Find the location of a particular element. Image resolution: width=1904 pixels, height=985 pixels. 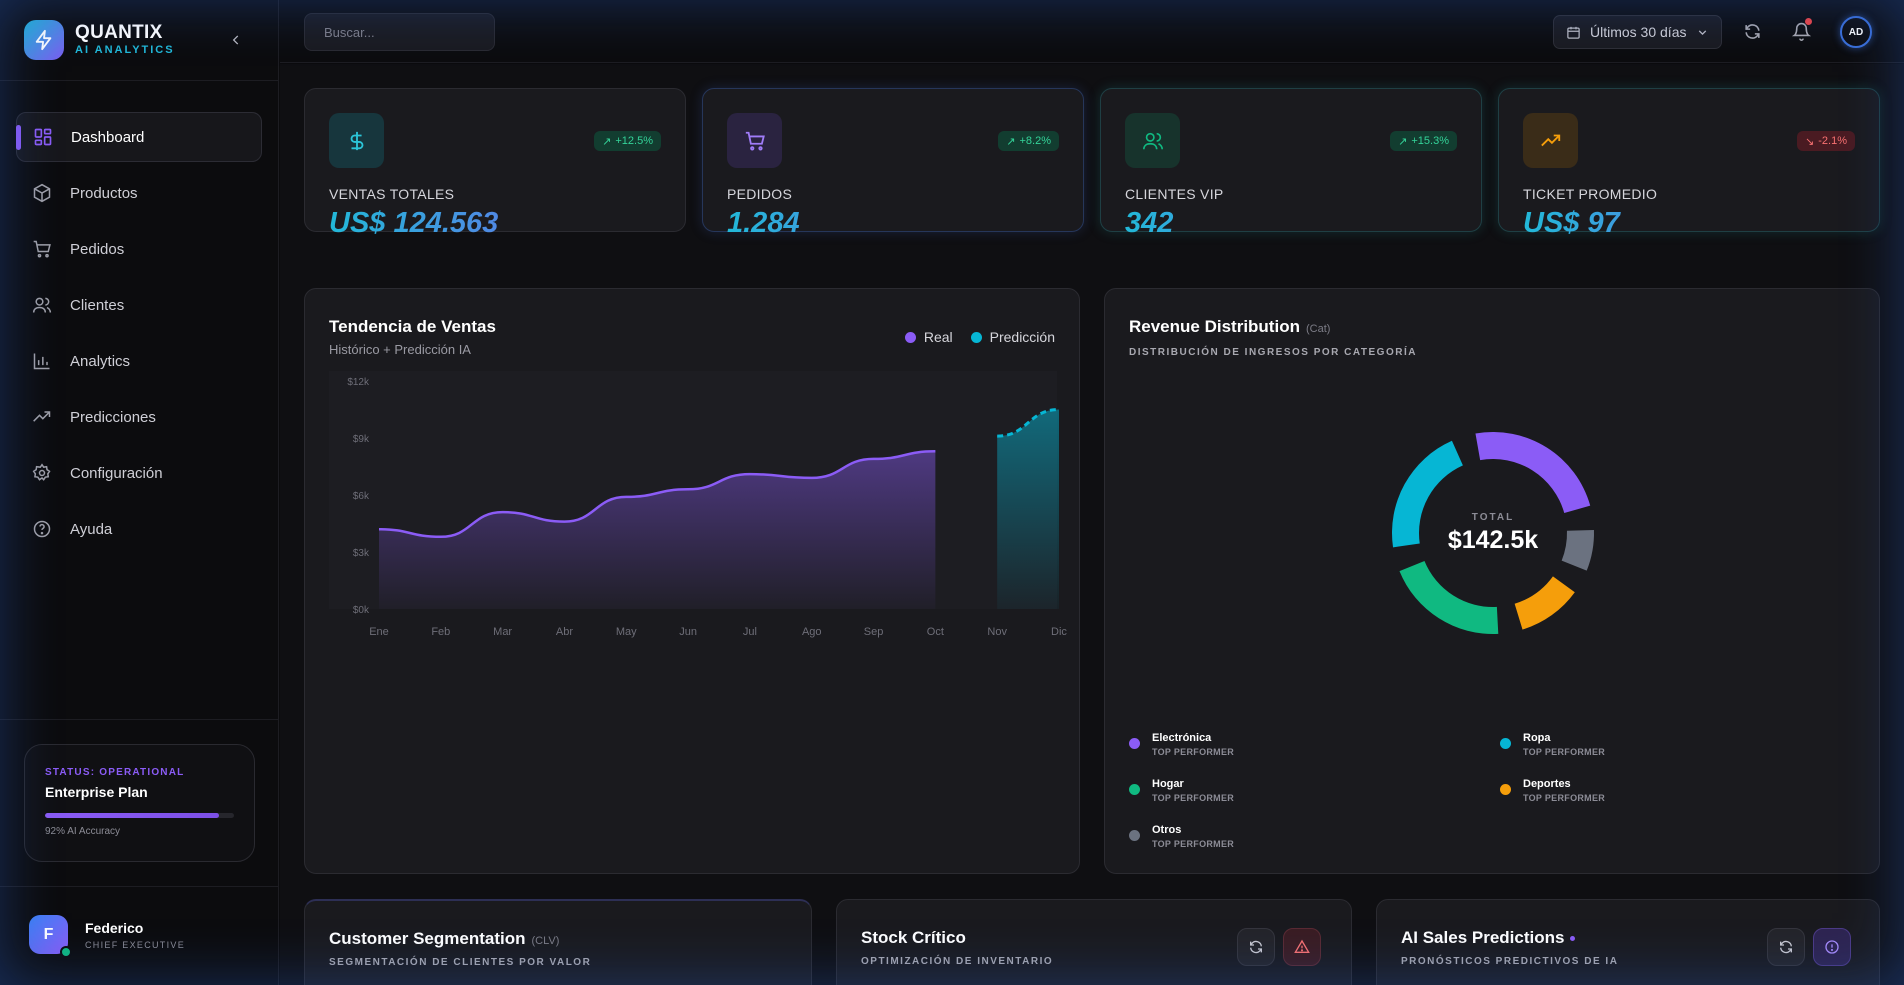

kpi-label: CLIENTES VIP is located at coordinates (1174, 194).